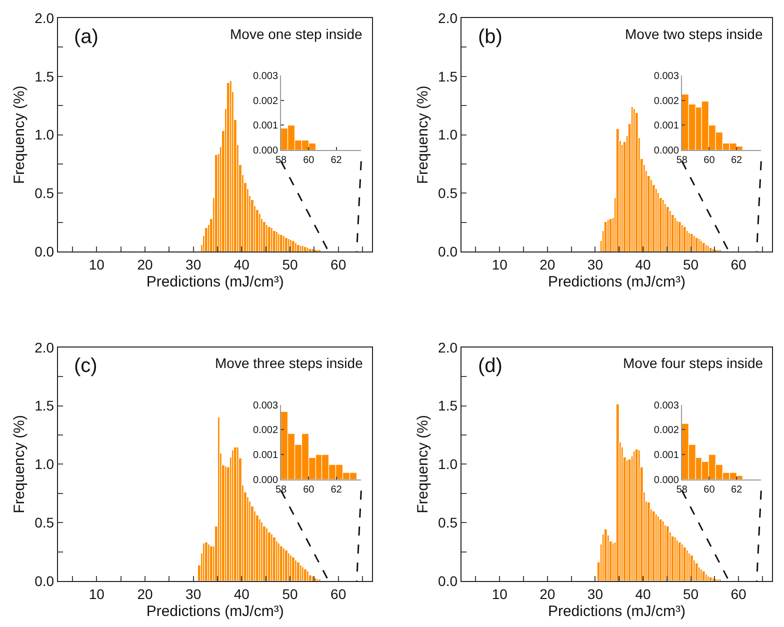  What do you see at coordinates (693, 363) in the screenshot?
I see `annotation: Move four steps inside` at bounding box center [693, 363].